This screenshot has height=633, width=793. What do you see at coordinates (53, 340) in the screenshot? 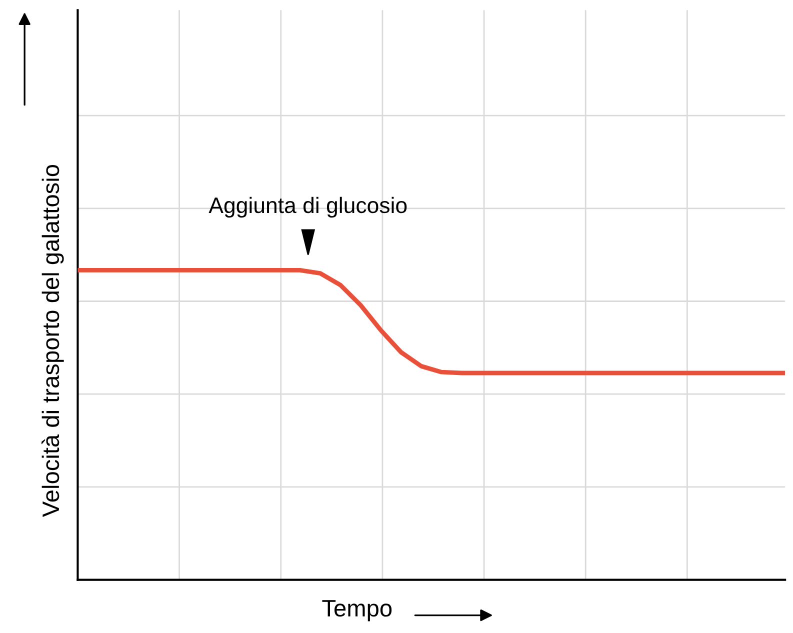
I see `y-axis-title: Velocità di trasporto del galattosio` at bounding box center [53, 340].